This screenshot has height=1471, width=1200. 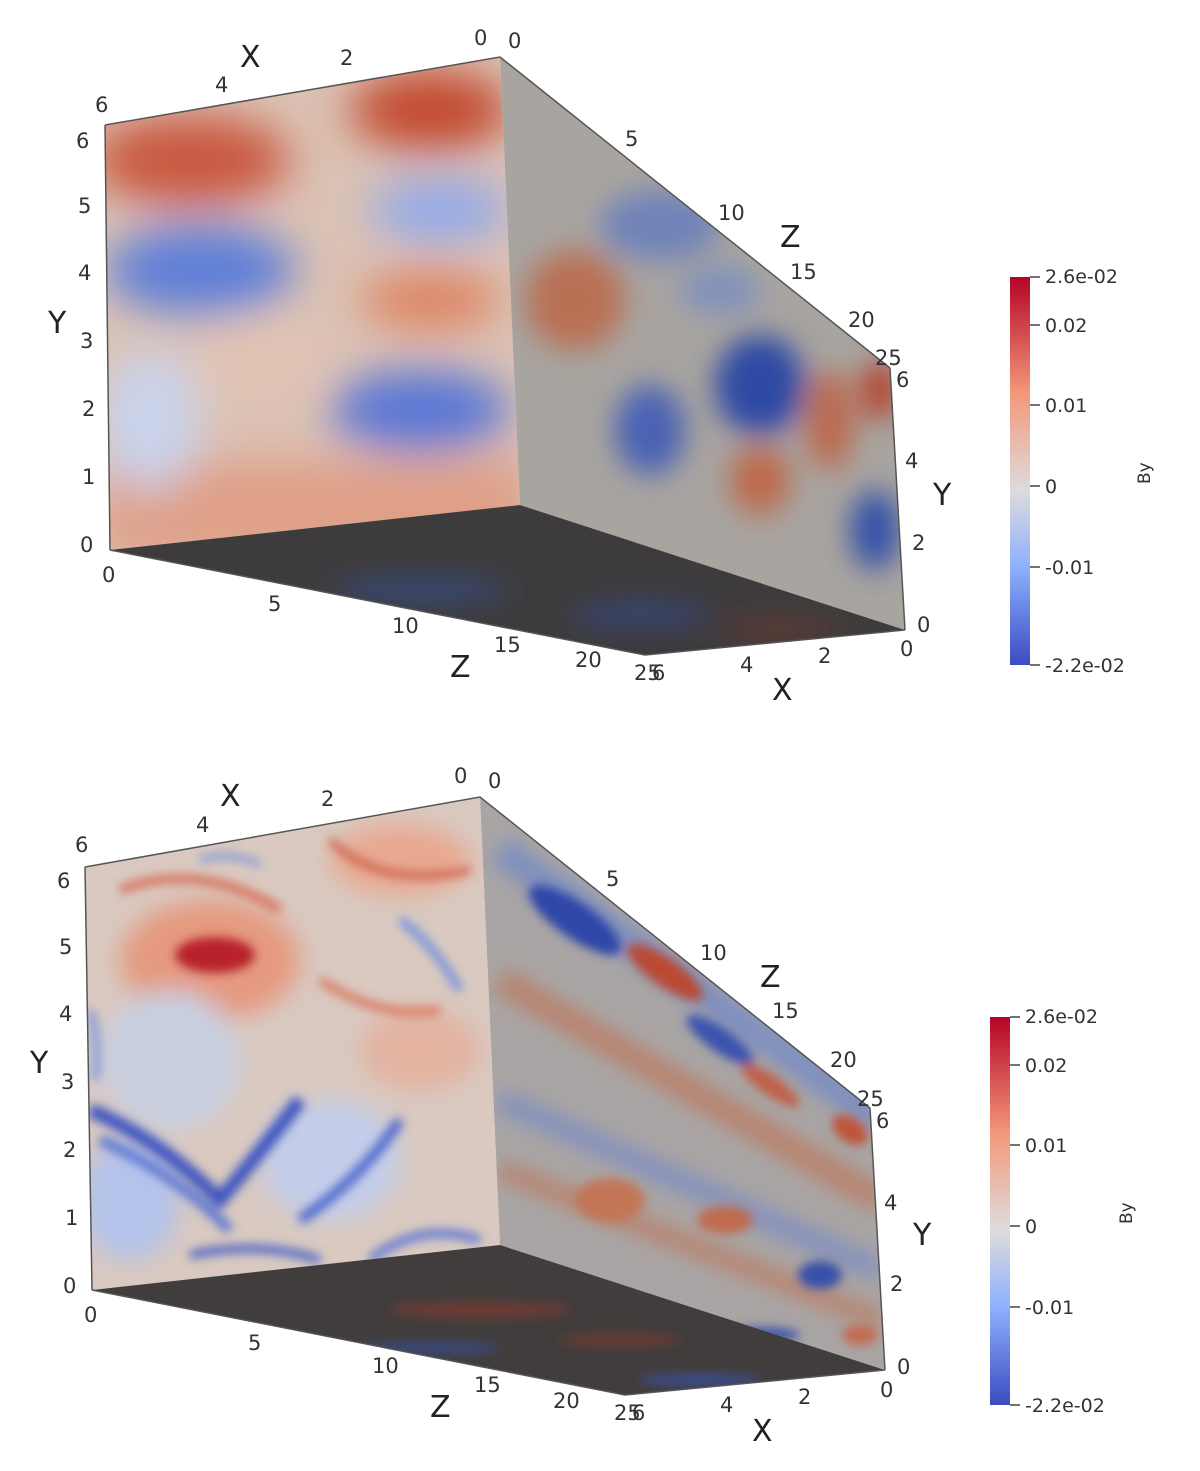 What do you see at coordinates (843, 1060) in the screenshot?
I see `tick-top-z-4: 20` at bounding box center [843, 1060].